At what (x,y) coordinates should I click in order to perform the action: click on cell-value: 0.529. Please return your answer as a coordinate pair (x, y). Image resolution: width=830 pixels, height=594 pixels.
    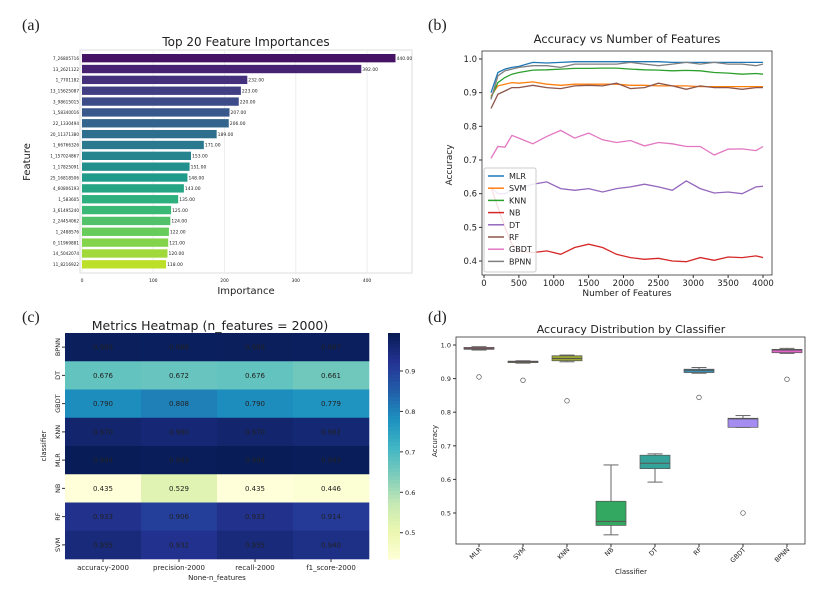
    Looking at the image, I should click on (179, 489).